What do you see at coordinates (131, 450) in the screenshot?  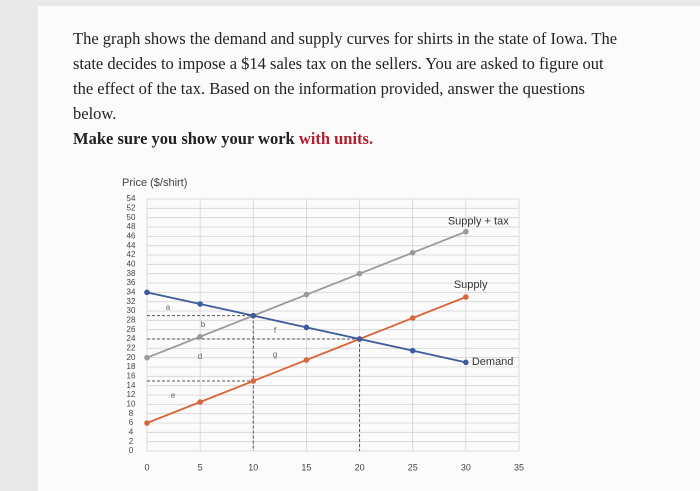 I see `y-tick-label: 0` at bounding box center [131, 450].